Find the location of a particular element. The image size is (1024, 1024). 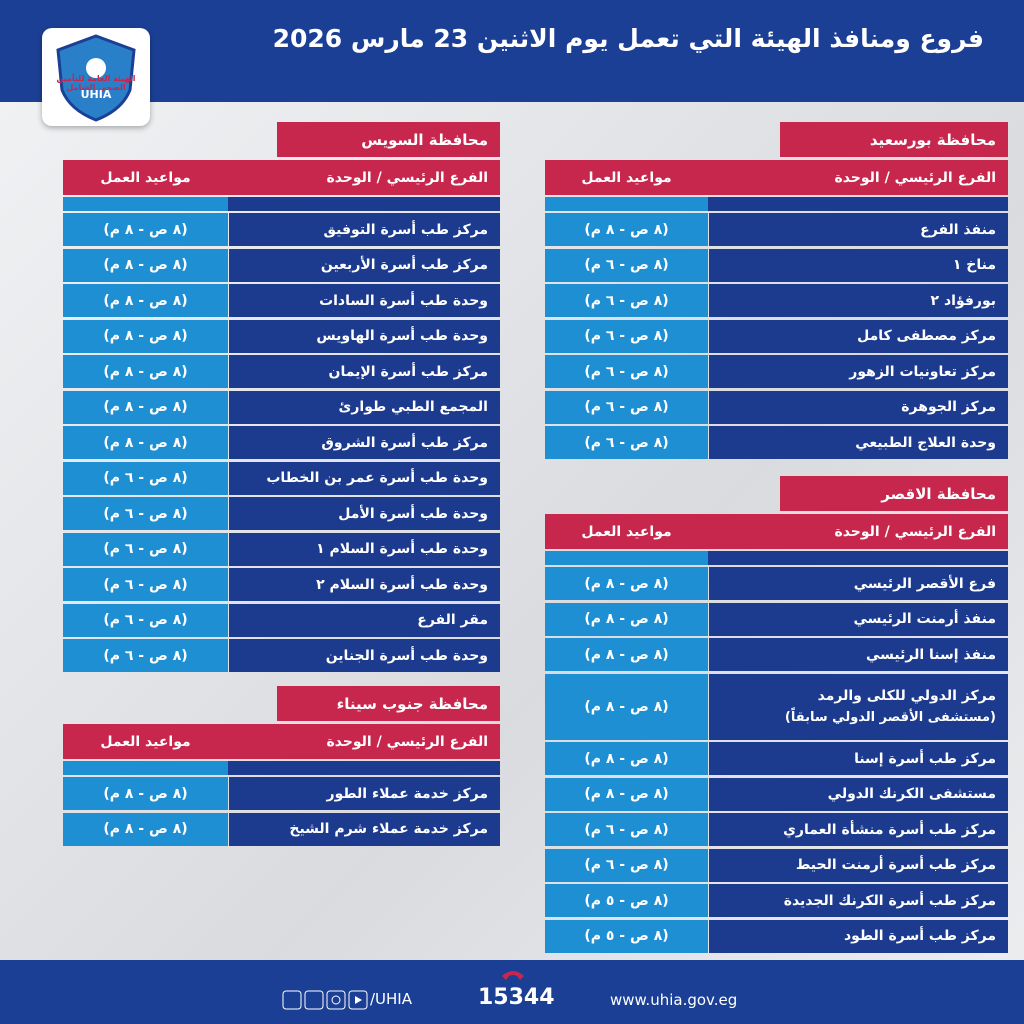

unit-cell: مركز طب أسرة منشأة العماري is located at coordinates (858, 829).